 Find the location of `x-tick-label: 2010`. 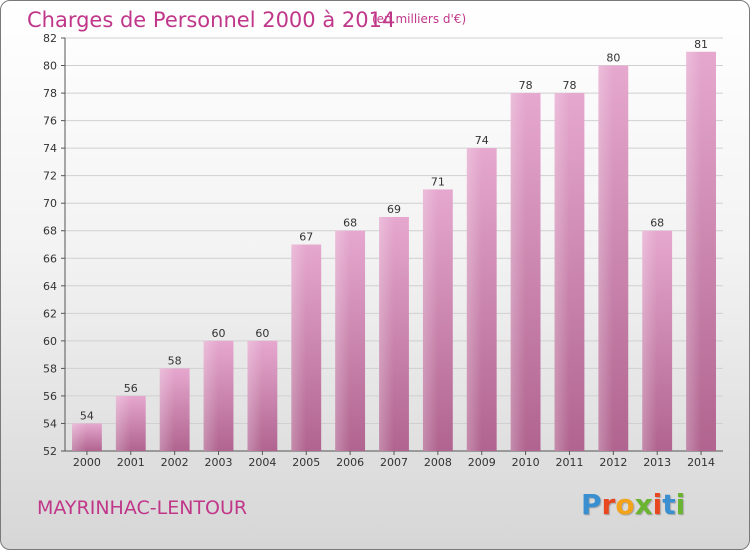

x-tick-label: 2010 is located at coordinates (526, 462).